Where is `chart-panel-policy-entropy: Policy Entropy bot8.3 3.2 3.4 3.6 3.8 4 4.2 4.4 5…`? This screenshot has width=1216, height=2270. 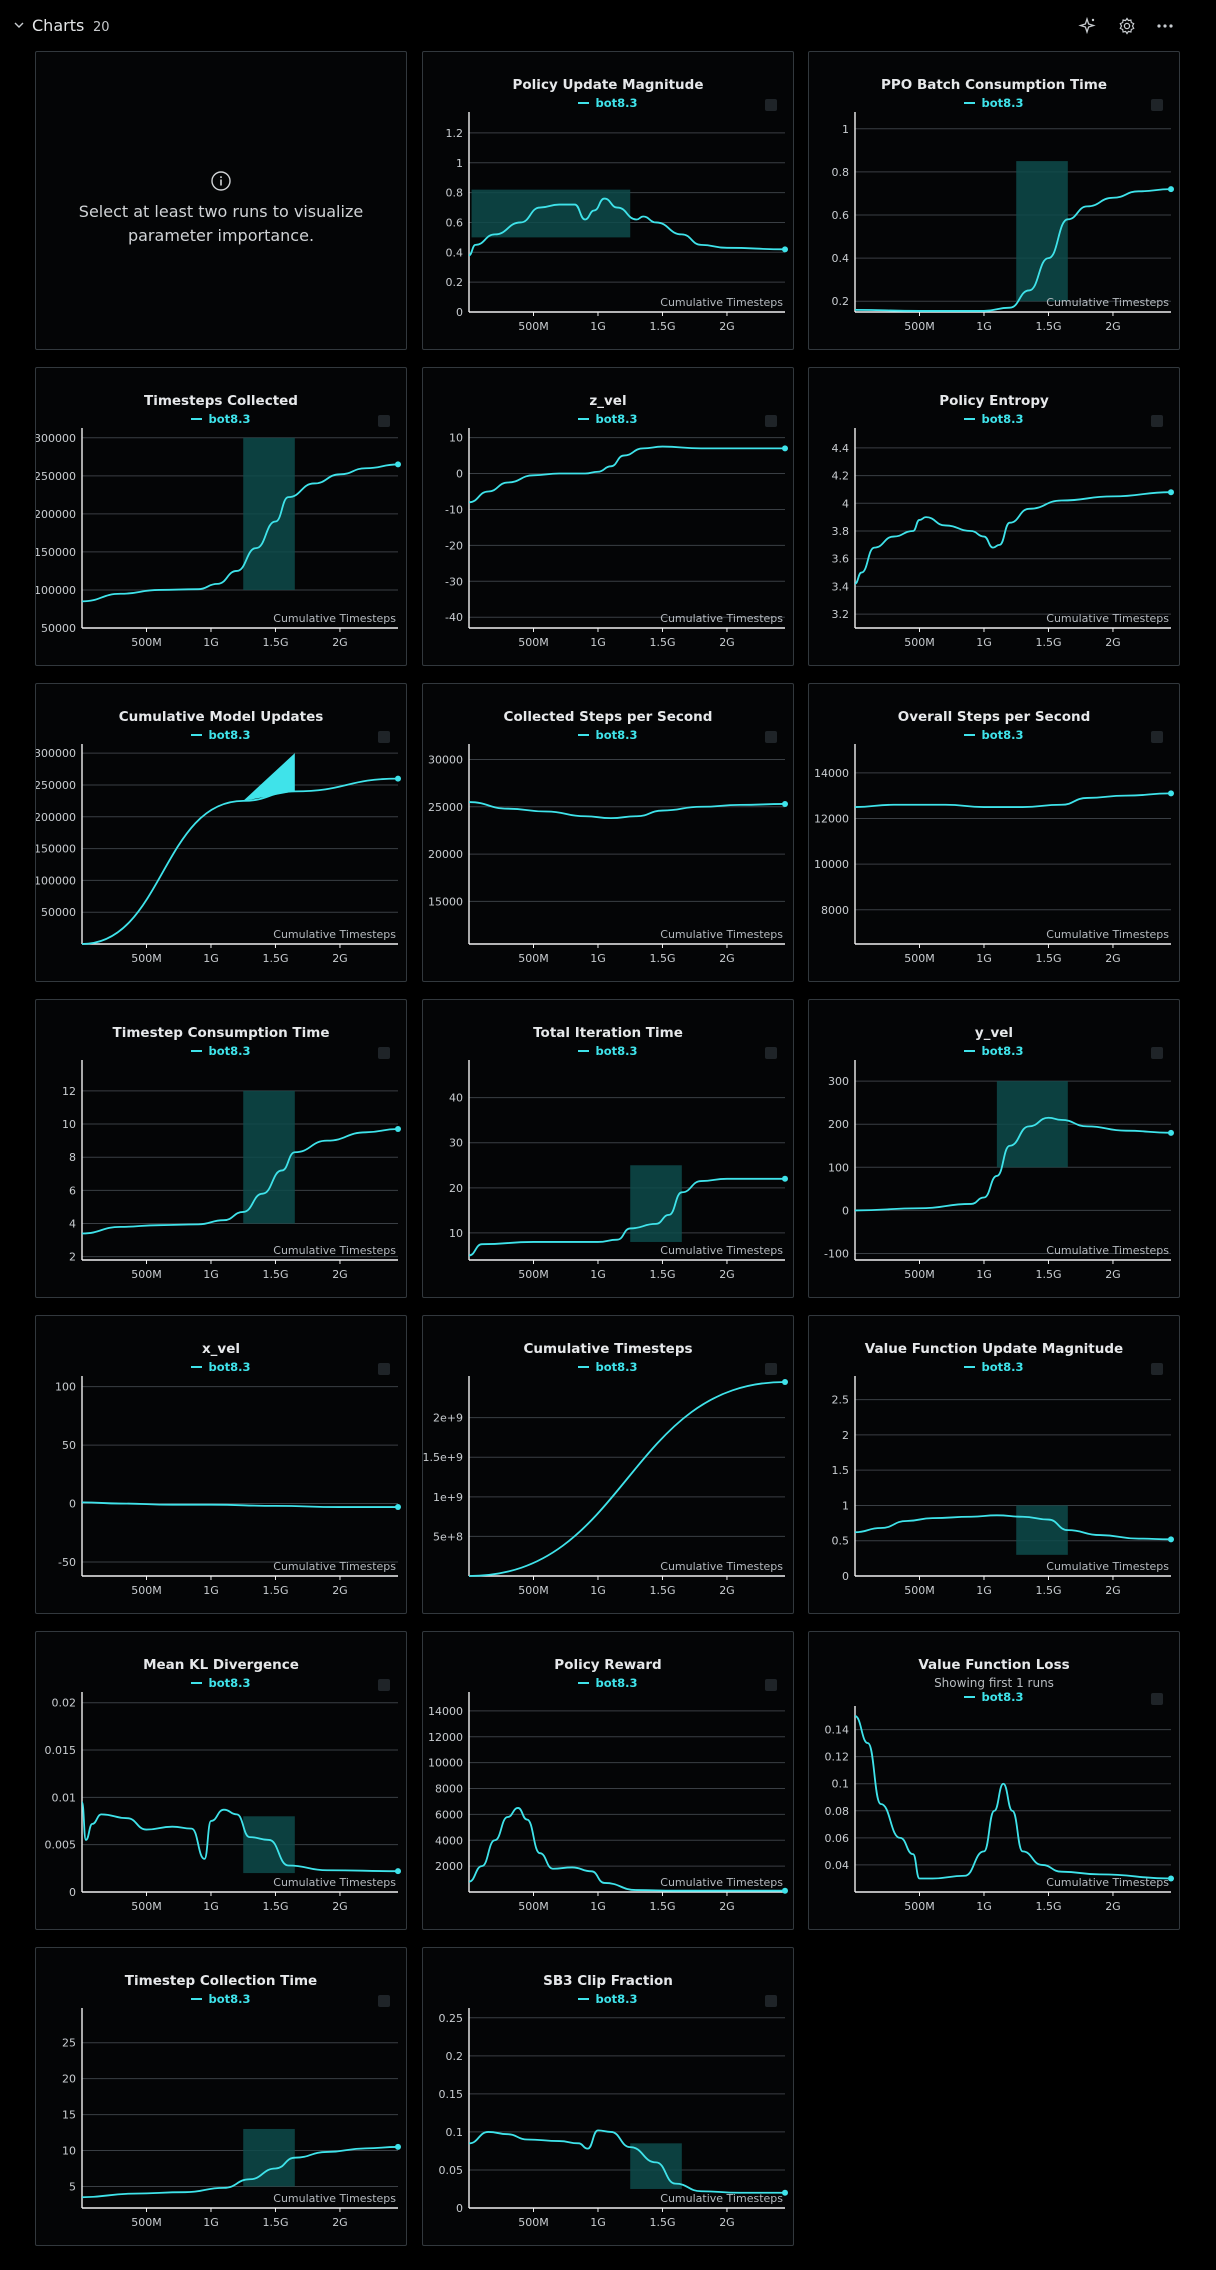
chart-panel-policy-entropy: Policy Entropy bot8.3 3.2 3.4 3.6 3.8 4 4.2 4.4 5… is located at coordinates (994, 516).